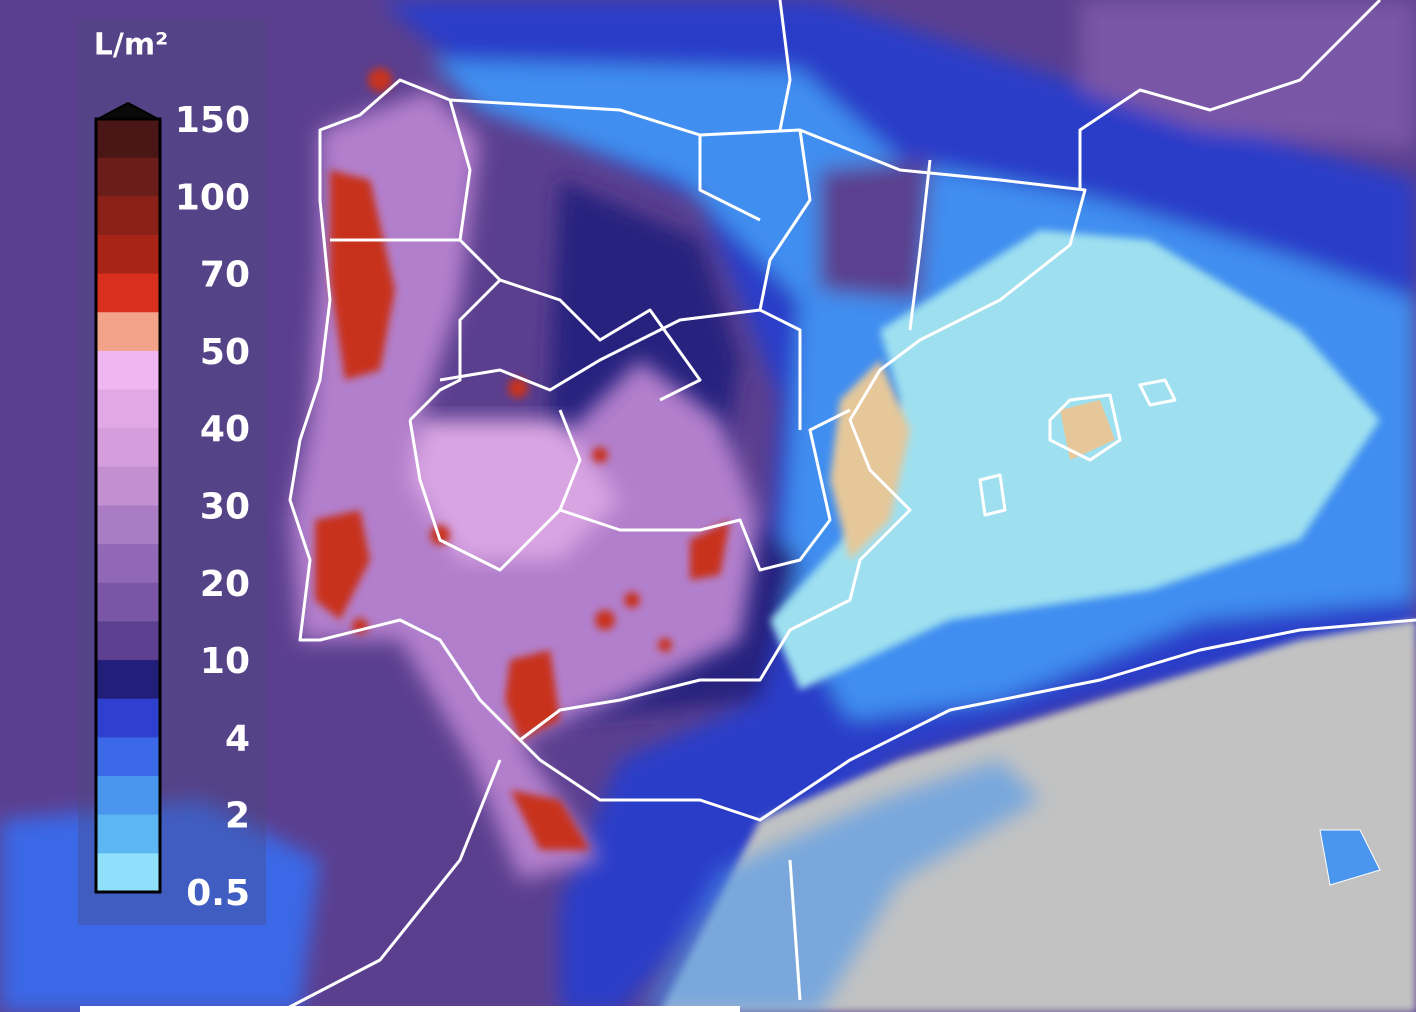 The width and height of the screenshot is (1416, 1012). Describe the element at coordinates (225, 661) in the screenshot. I see `legend-label: 10` at that location.